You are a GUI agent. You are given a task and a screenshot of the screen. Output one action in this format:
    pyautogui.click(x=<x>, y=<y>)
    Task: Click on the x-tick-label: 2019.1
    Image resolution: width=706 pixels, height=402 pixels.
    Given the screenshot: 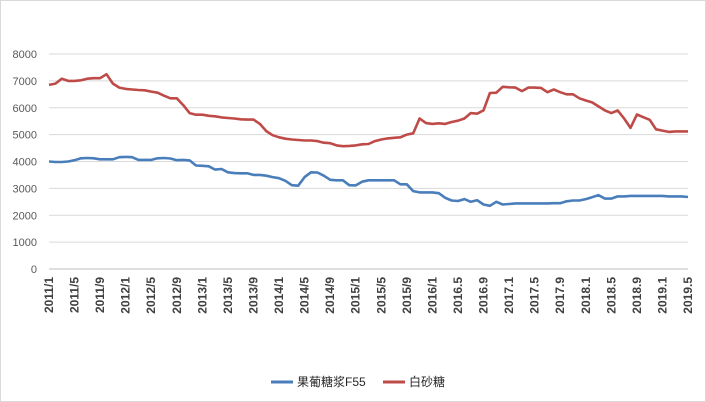 What is the action you would take?
    pyautogui.click(x=662, y=295)
    